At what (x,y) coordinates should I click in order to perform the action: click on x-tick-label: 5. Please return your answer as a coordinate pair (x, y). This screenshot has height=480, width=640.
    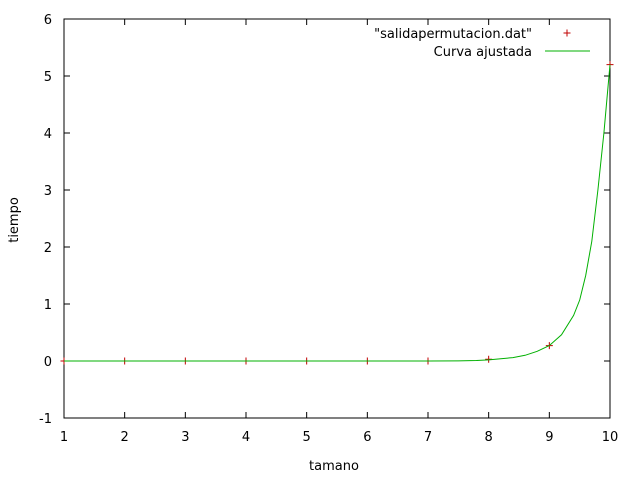
    Looking at the image, I should click on (307, 437).